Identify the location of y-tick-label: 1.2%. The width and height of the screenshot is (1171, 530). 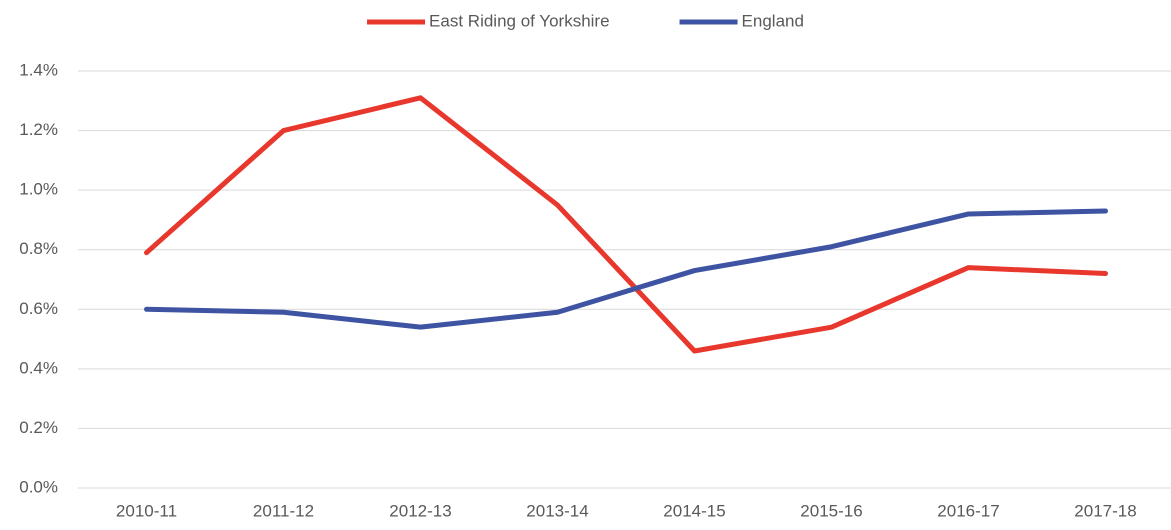
(38, 129).